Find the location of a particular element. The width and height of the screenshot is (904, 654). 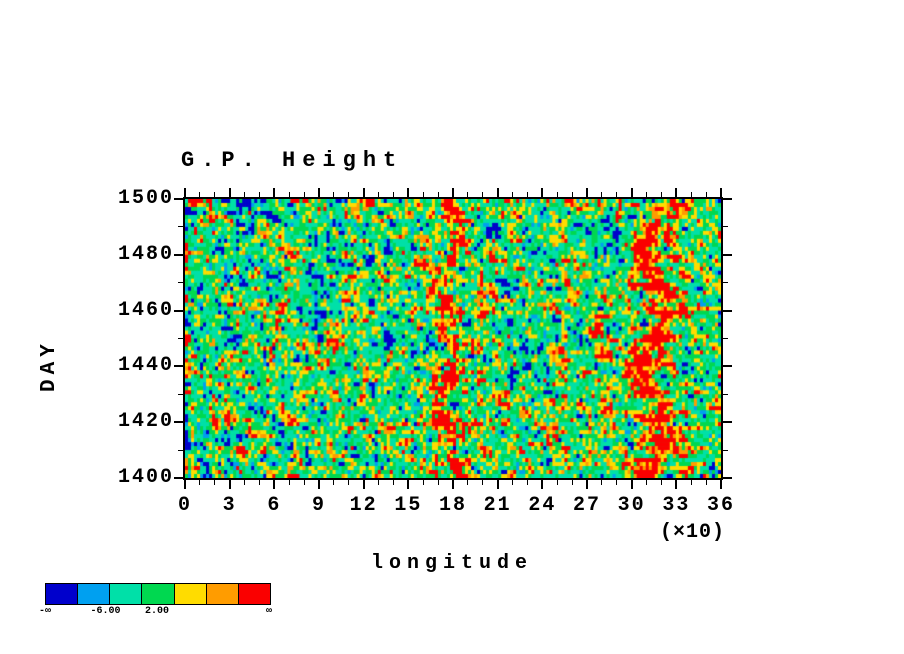

colorbar is located at coordinates (158, 594).